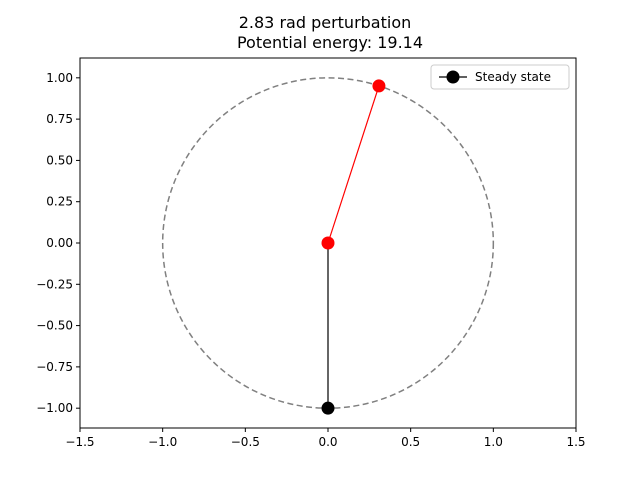  What do you see at coordinates (513, 77) in the screenshot?
I see `legend-label-0: Steady state` at bounding box center [513, 77].